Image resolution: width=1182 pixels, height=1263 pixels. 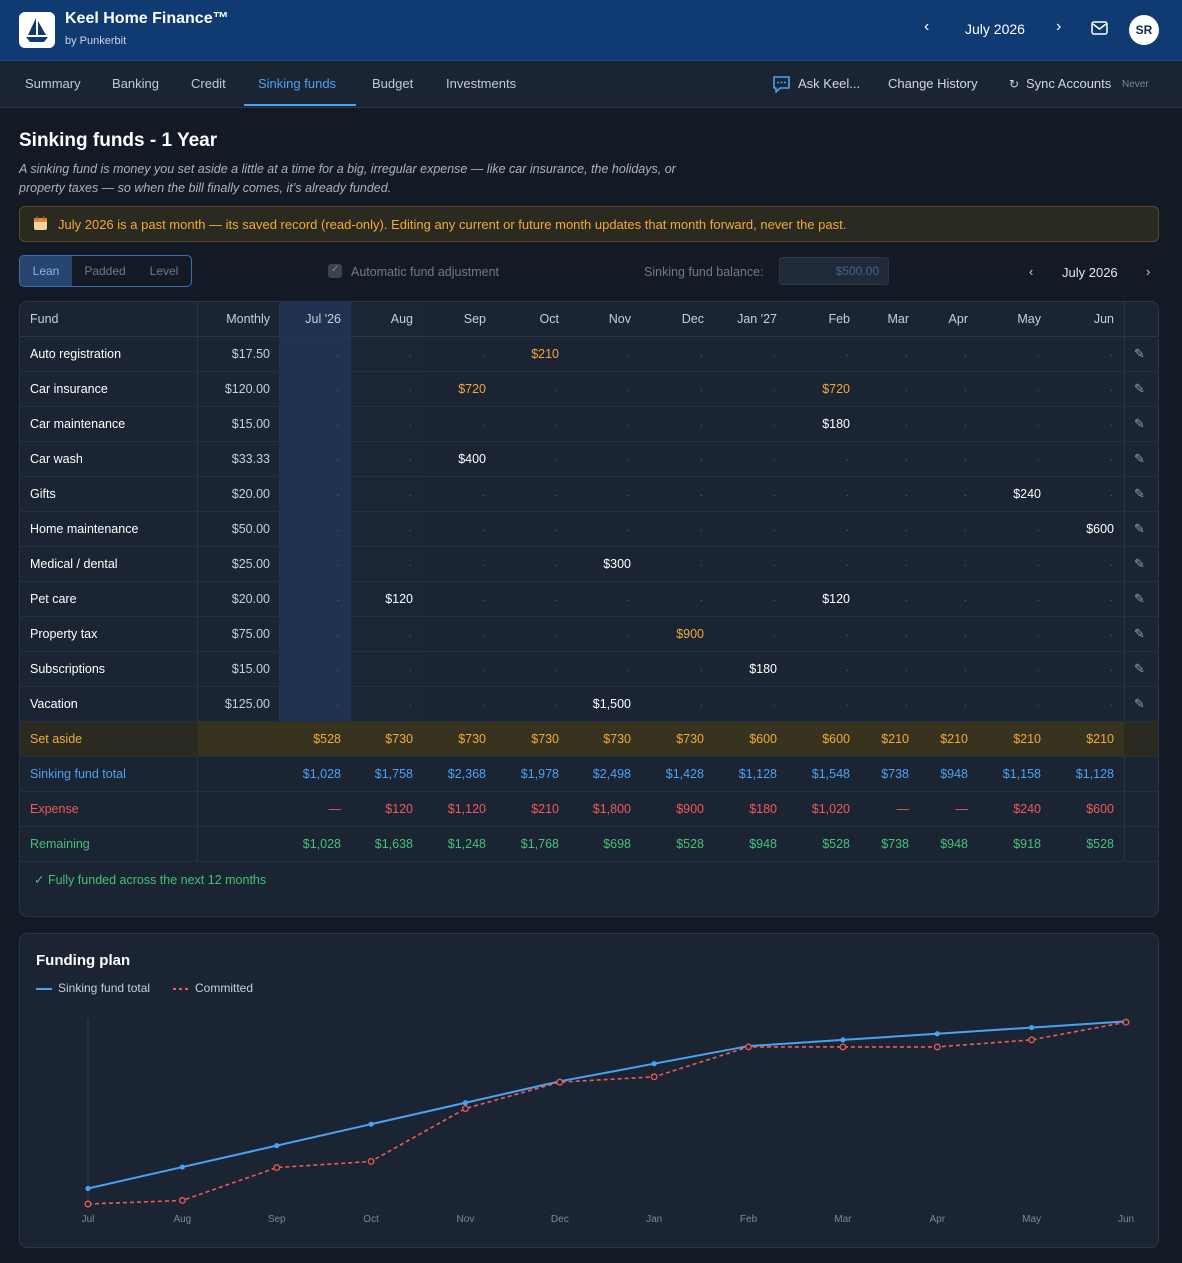 What do you see at coordinates (1099, 28) in the screenshot?
I see `mail-icon` at bounding box center [1099, 28].